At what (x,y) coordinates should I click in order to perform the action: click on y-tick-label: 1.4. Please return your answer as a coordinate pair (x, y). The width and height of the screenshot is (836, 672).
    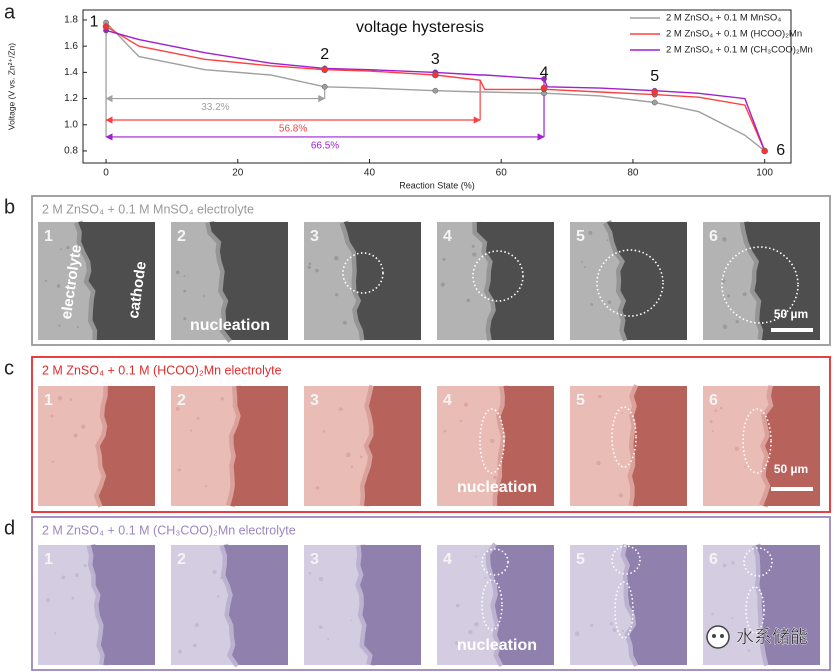
    Looking at the image, I should click on (71, 72).